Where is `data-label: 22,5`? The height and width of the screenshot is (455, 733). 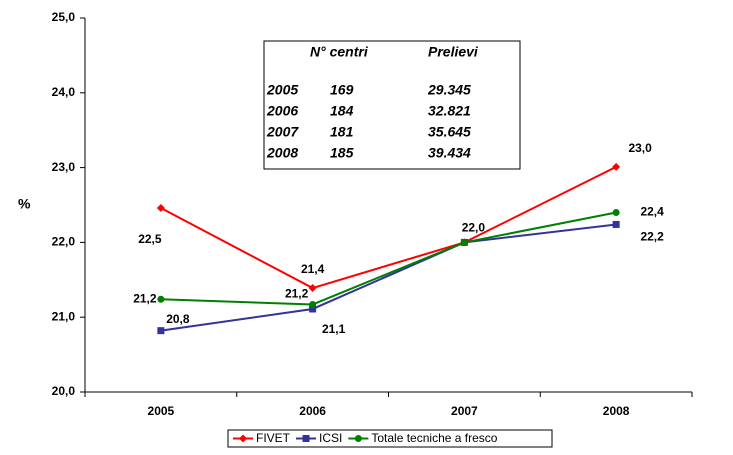
data-label: 22,5 is located at coordinates (150, 239).